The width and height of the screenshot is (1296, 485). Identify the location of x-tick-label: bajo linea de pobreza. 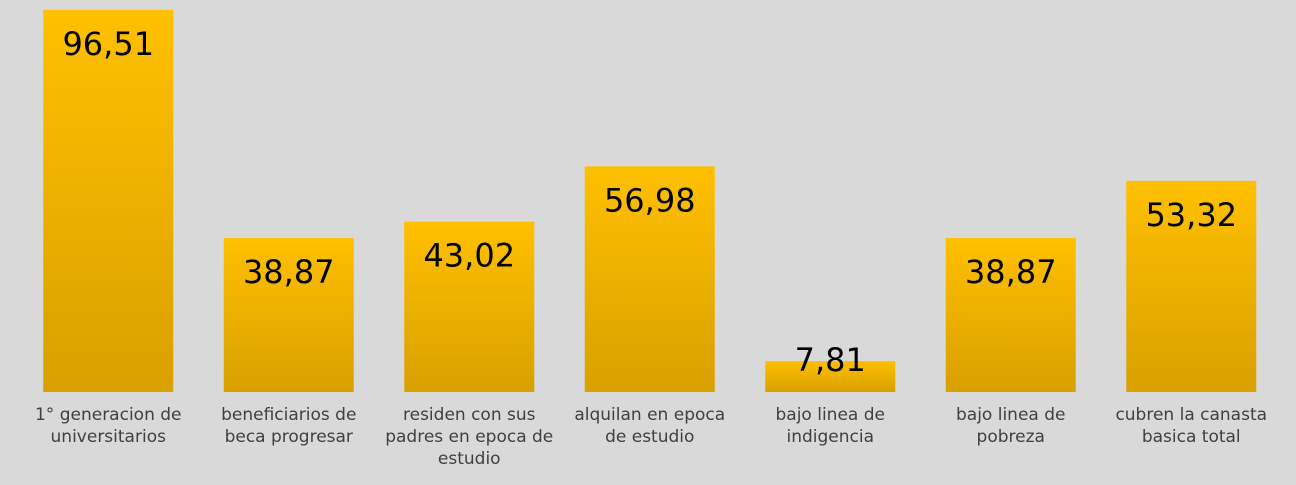
(1011, 426).